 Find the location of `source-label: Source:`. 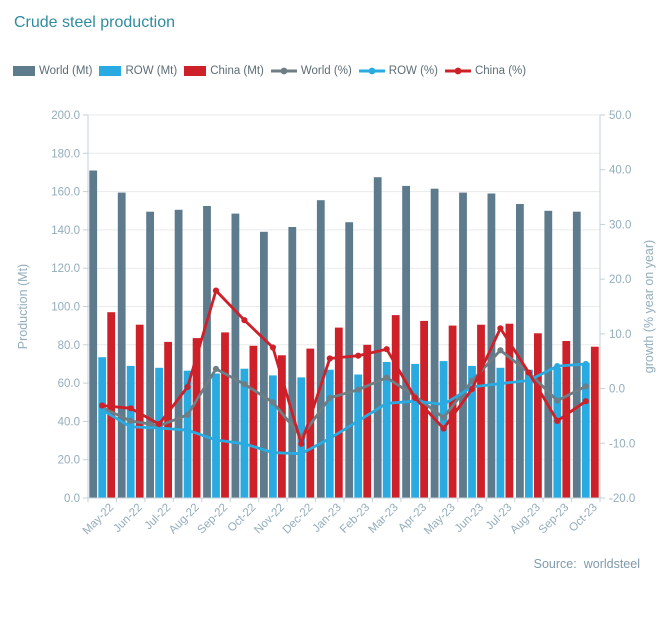

source-label: Source: is located at coordinates (555, 564).